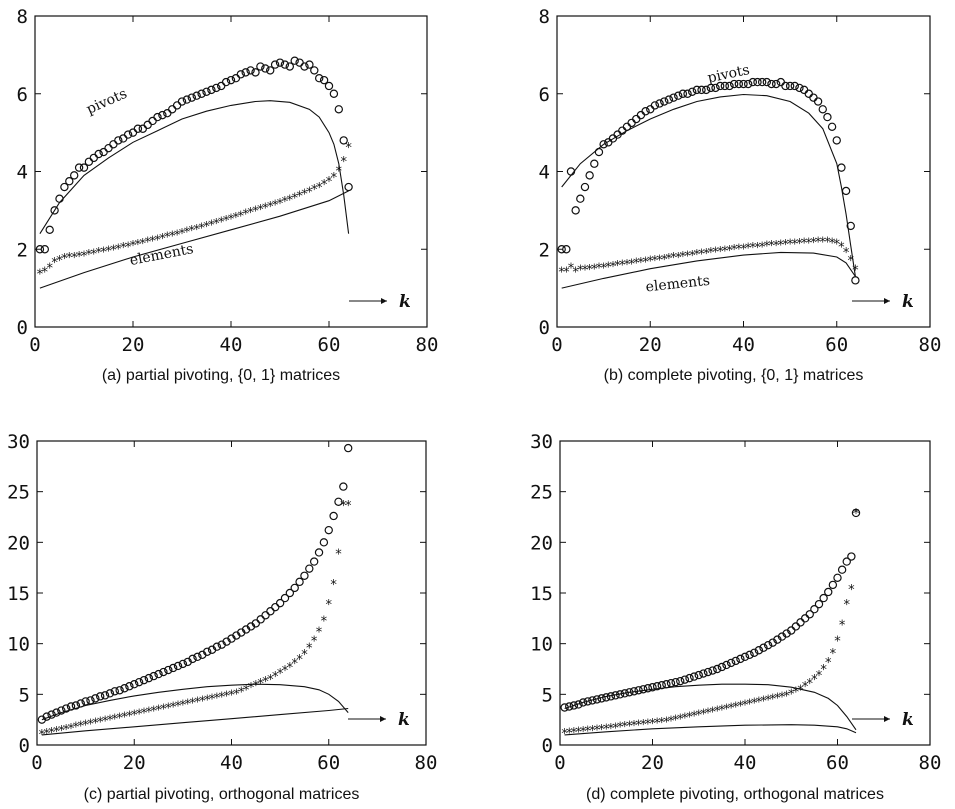 Image resolution: width=955 pixels, height=809 pixels. I want to click on k-axis-label: k, so click(404, 720).